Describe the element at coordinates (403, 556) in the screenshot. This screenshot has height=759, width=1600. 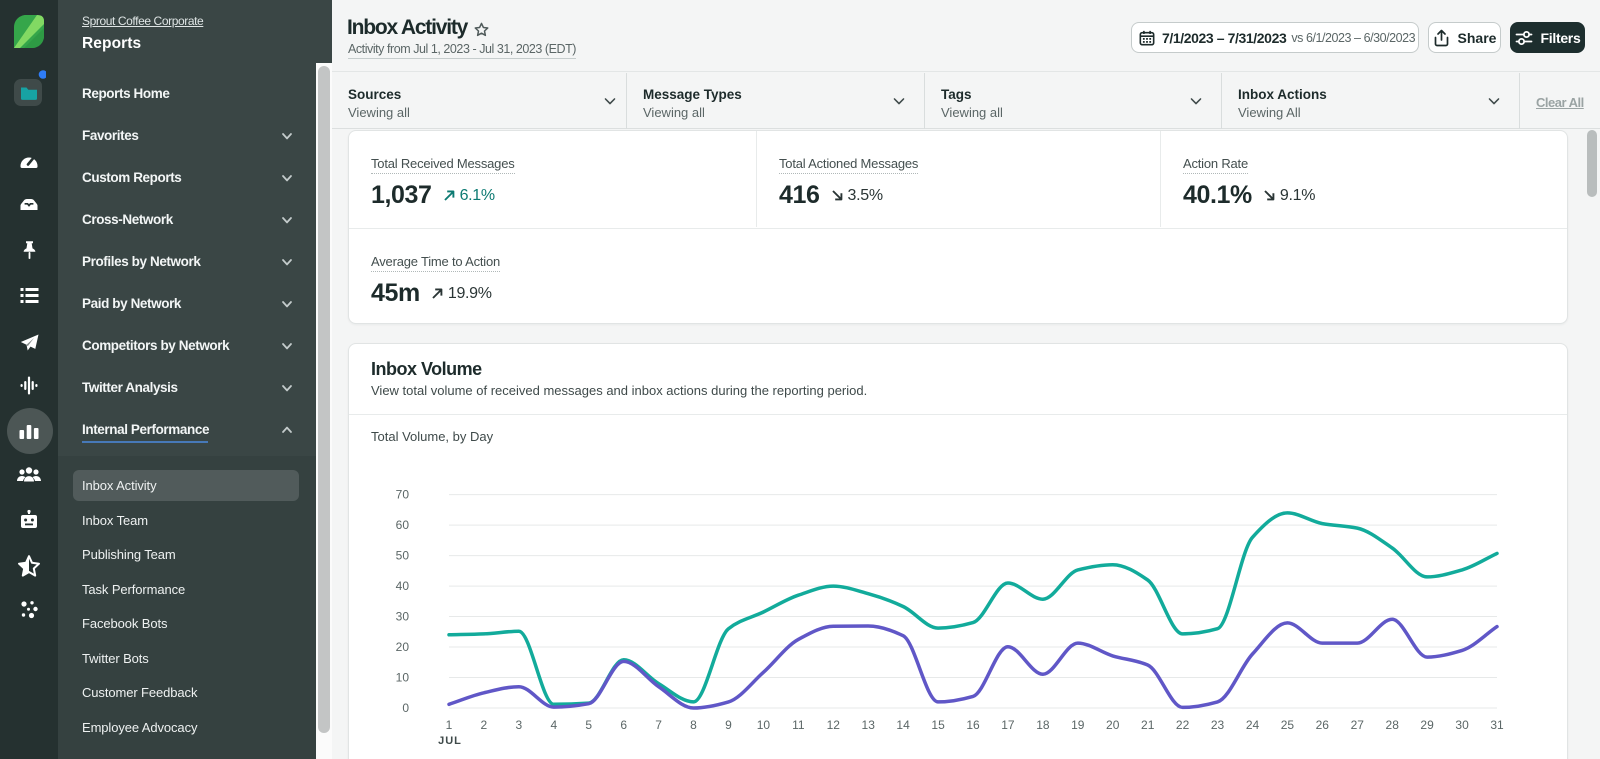
I see `svg-text: 50` at that location.